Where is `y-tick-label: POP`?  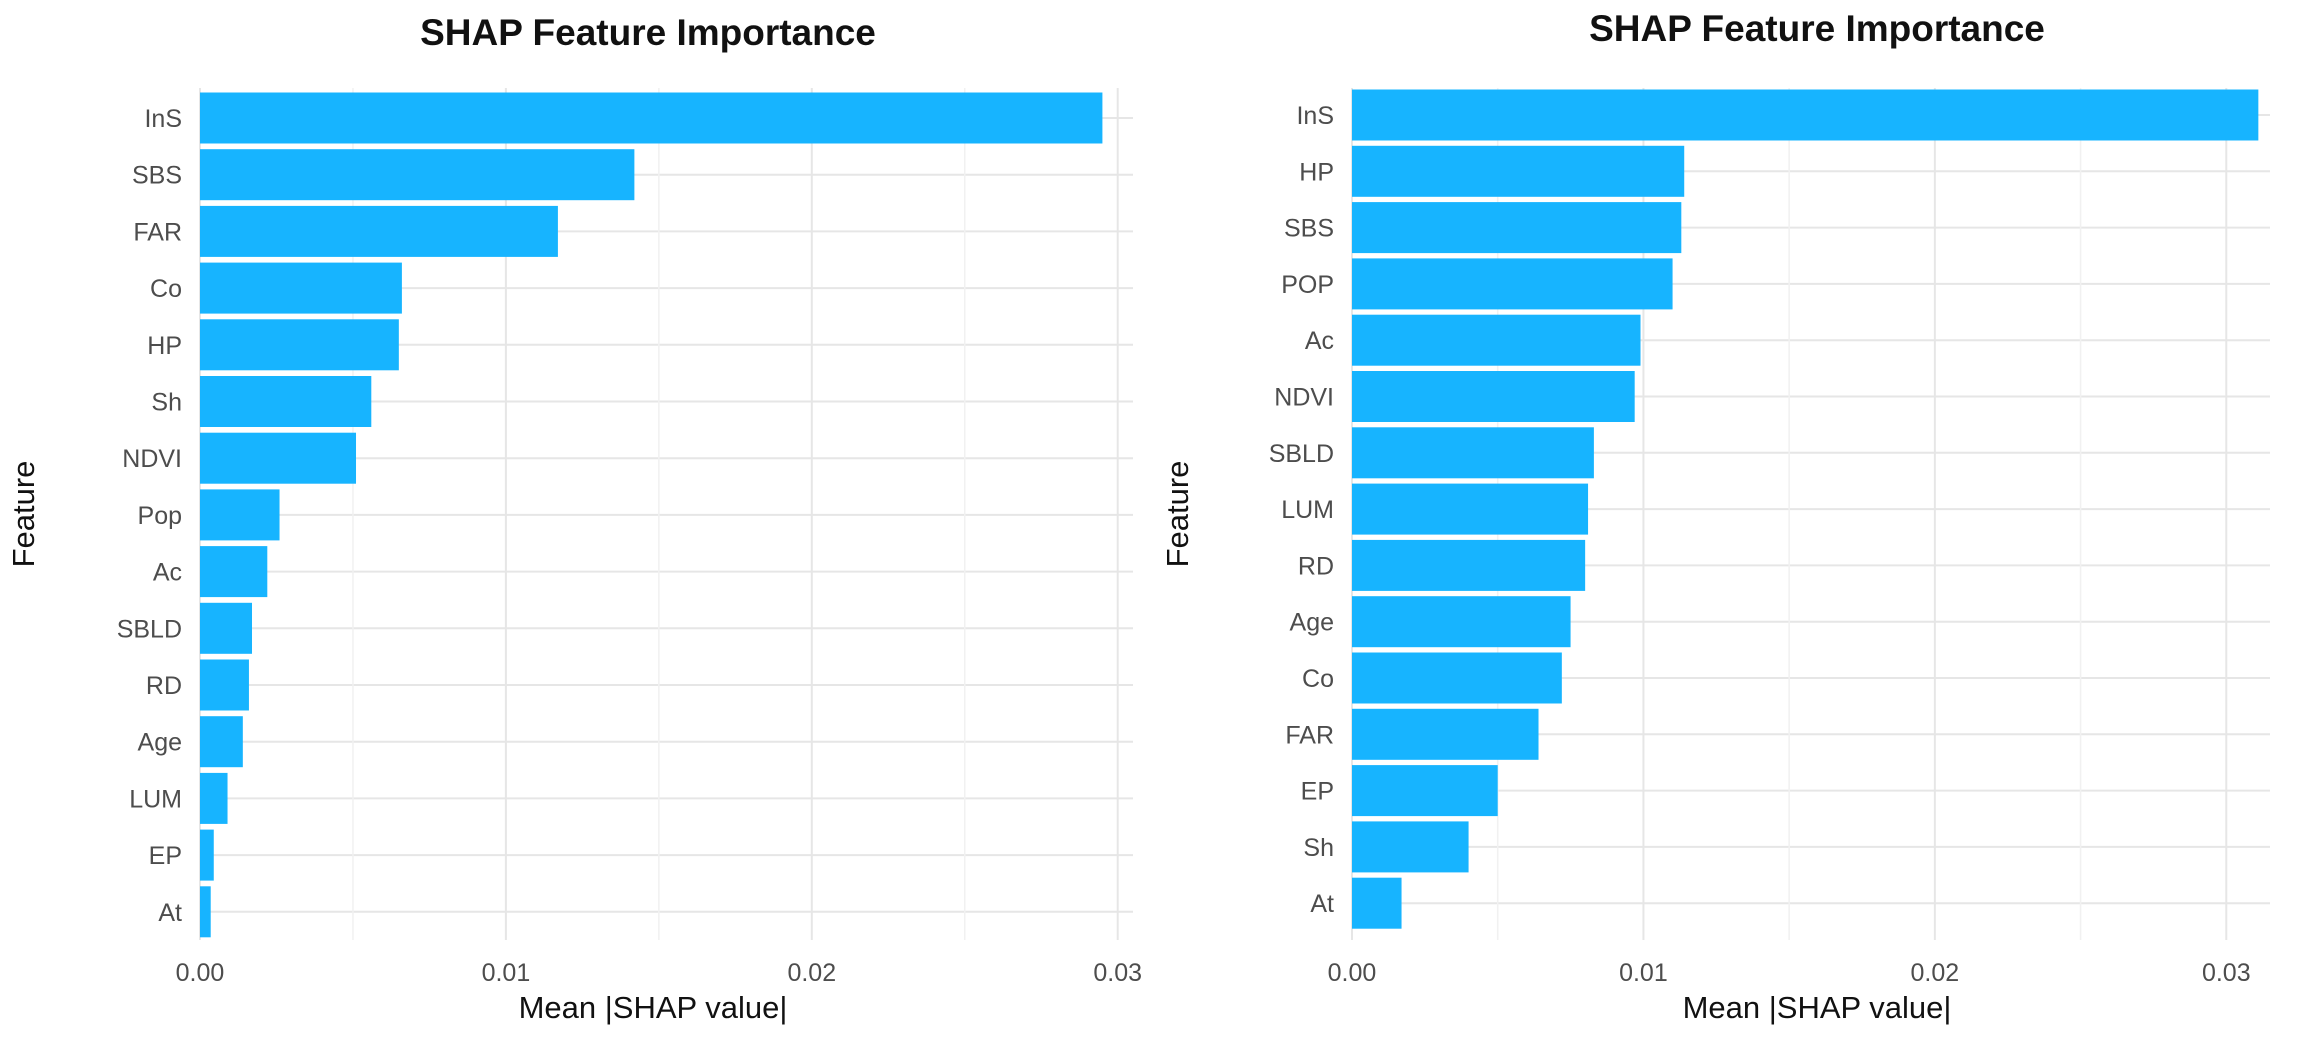
y-tick-label: POP is located at coordinates (1307, 285).